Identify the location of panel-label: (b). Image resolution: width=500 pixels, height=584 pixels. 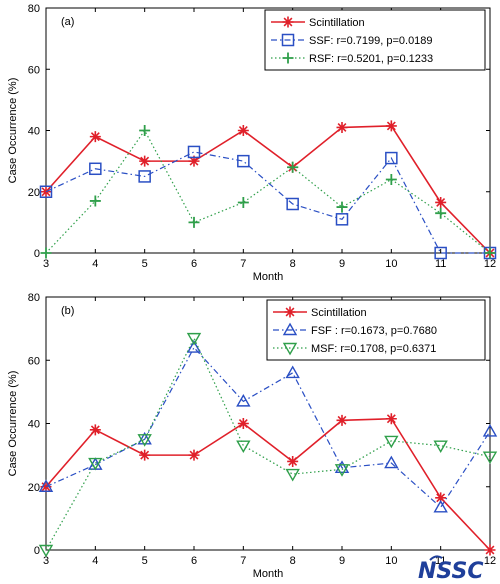
(67, 311).